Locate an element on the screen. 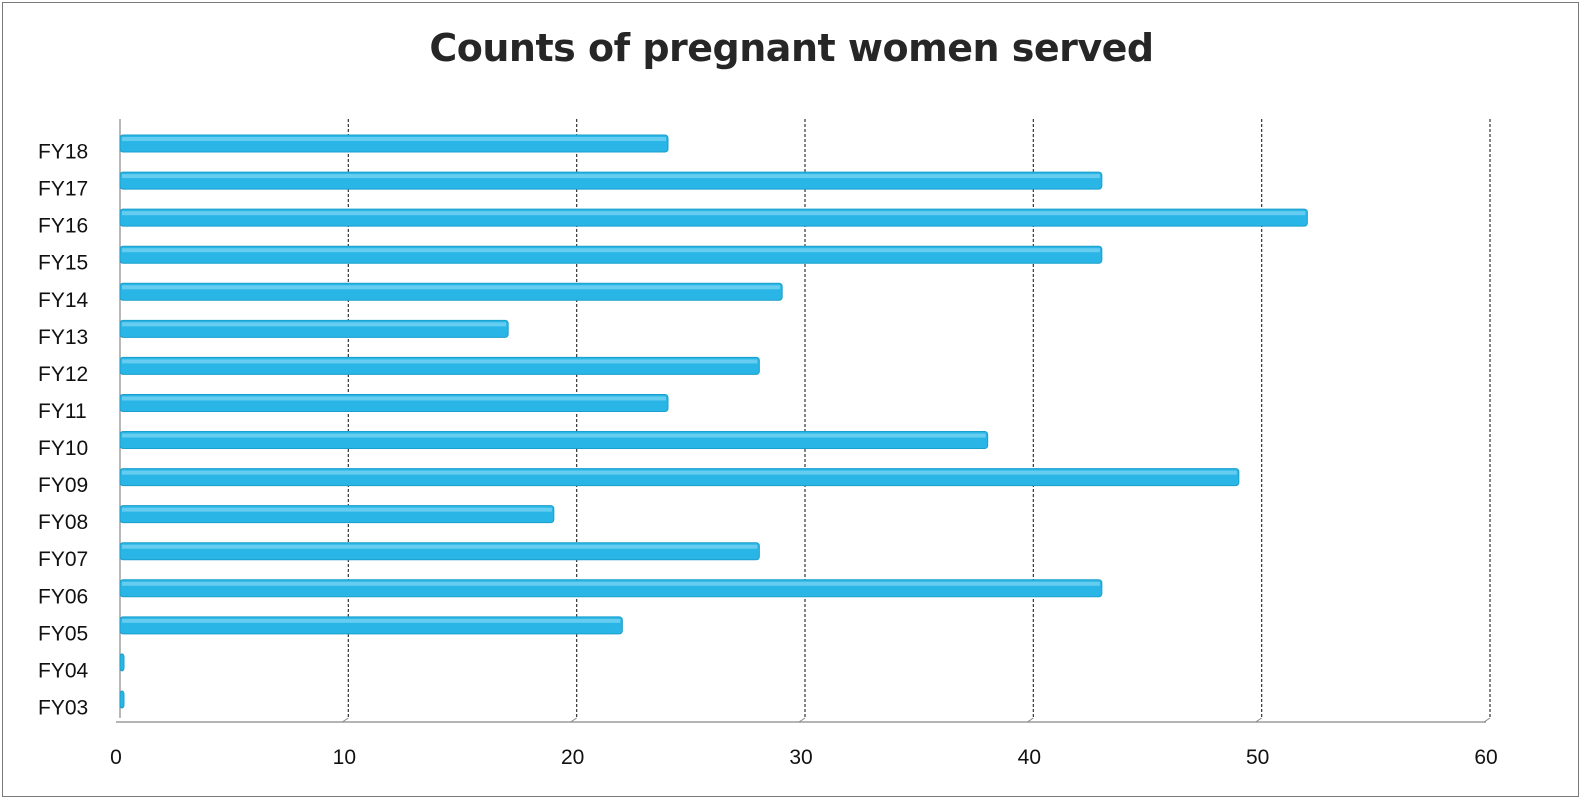 The width and height of the screenshot is (1583, 801). y-category-label: FY11 is located at coordinates (62, 411).